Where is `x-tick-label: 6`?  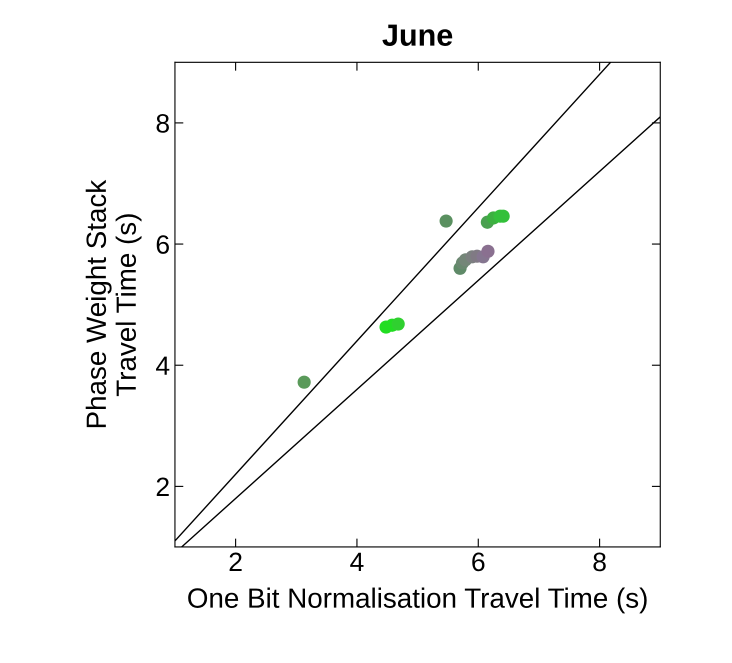
x-tick-label: 6 is located at coordinates (478, 562).